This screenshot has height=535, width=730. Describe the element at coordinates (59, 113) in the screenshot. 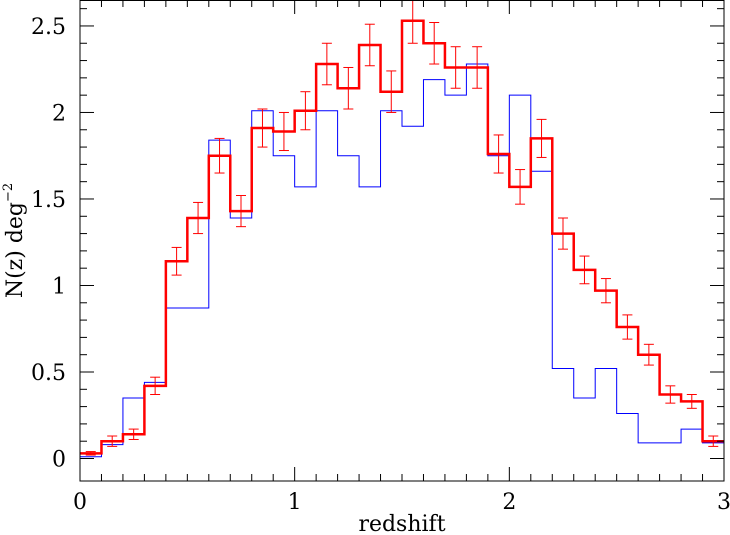

I see `y-tick-label: 2` at that location.